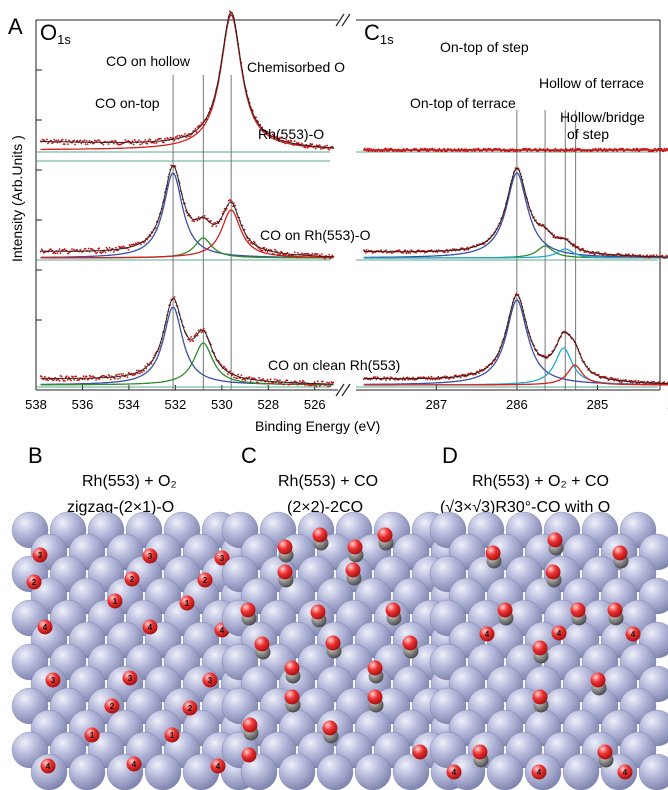  What do you see at coordinates (129, 404) in the screenshot?
I see `o1s-tick-label: 534` at bounding box center [129, 404].